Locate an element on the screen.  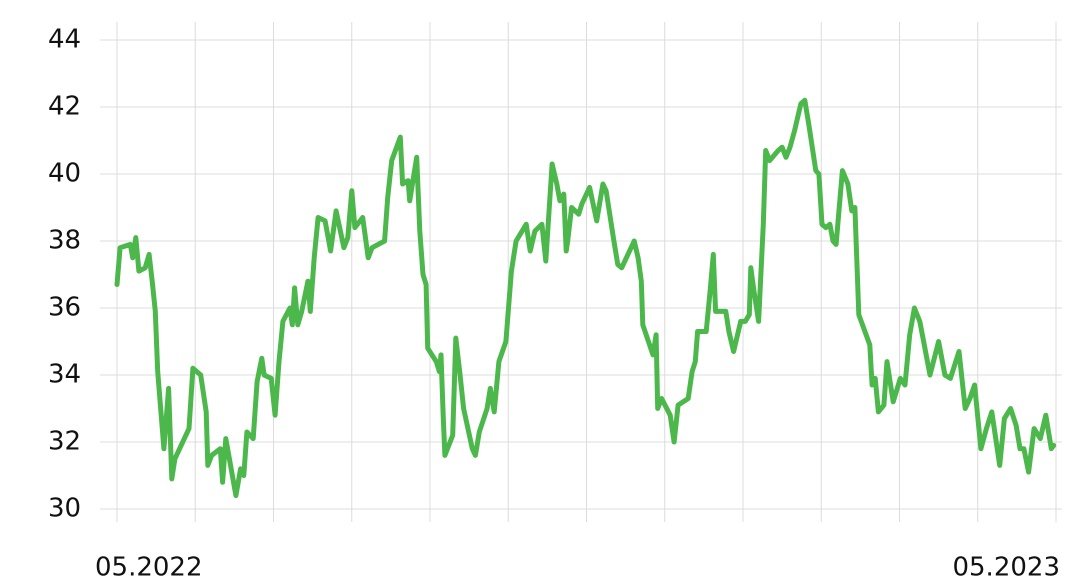
y-tick-label: 32 is located at coordinates (64, 442).